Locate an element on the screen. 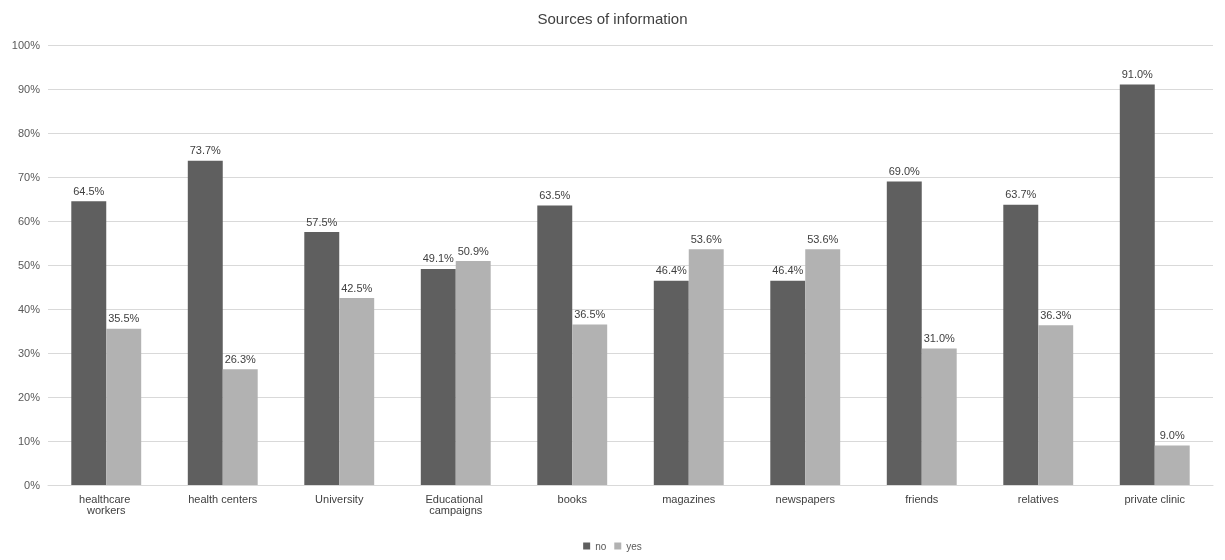 The width and height of the screenshot is (1225, 560). y-tick-label: 80% is located at coordinates (29, 133).